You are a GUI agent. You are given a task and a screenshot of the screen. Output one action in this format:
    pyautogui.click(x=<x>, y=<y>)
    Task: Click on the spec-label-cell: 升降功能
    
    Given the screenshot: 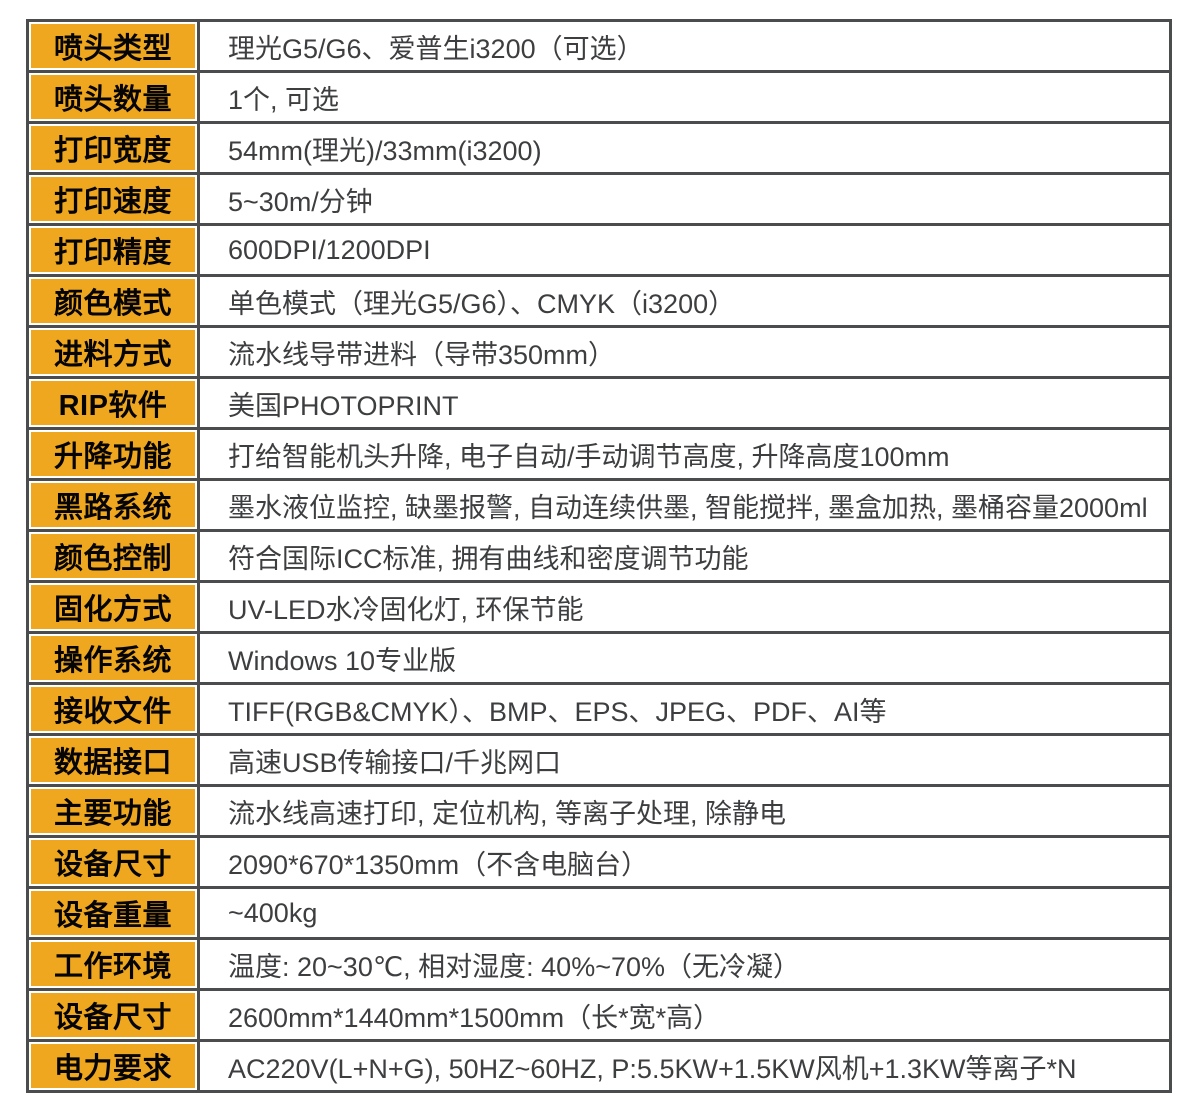 What is the action you would take?
    pyautogui.click(x=113, y=454)
    